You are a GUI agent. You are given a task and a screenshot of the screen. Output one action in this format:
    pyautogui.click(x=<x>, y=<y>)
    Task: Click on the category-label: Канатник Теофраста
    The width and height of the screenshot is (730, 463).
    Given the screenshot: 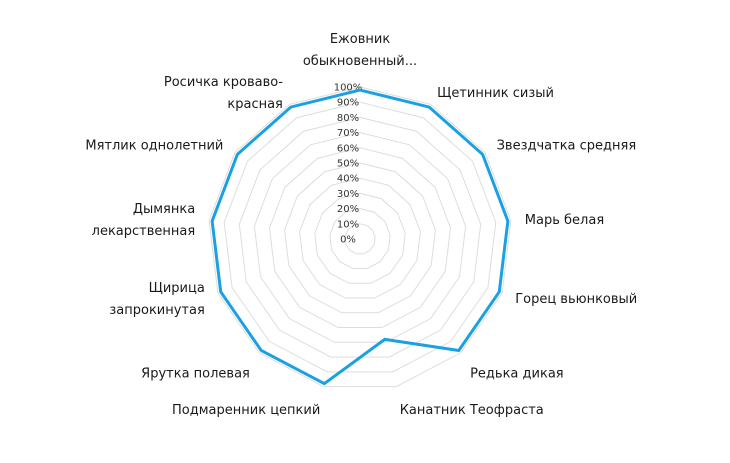 What is the action you would take?
    pyautogui.click(x=472, y=410)
    